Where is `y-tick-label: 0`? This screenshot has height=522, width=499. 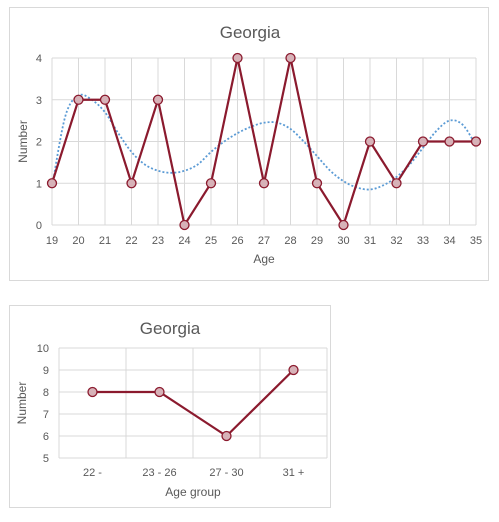
y-tick-label: 0 is located at coordinates (39, 226).